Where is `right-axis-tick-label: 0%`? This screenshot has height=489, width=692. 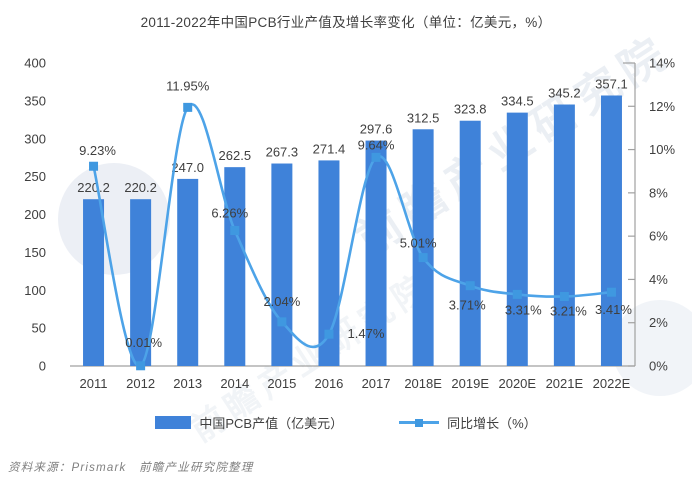 right-axis-tick-label: 0% is located at coordinates (658, 366).